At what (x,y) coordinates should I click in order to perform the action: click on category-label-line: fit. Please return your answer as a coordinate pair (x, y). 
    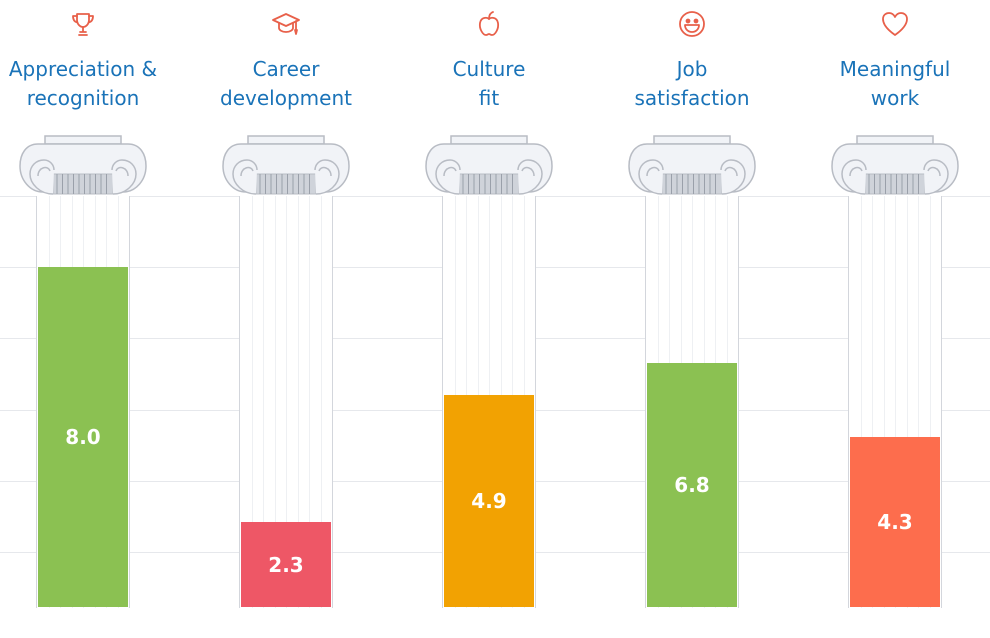
    Looking at the image, I should click on (489, 98).